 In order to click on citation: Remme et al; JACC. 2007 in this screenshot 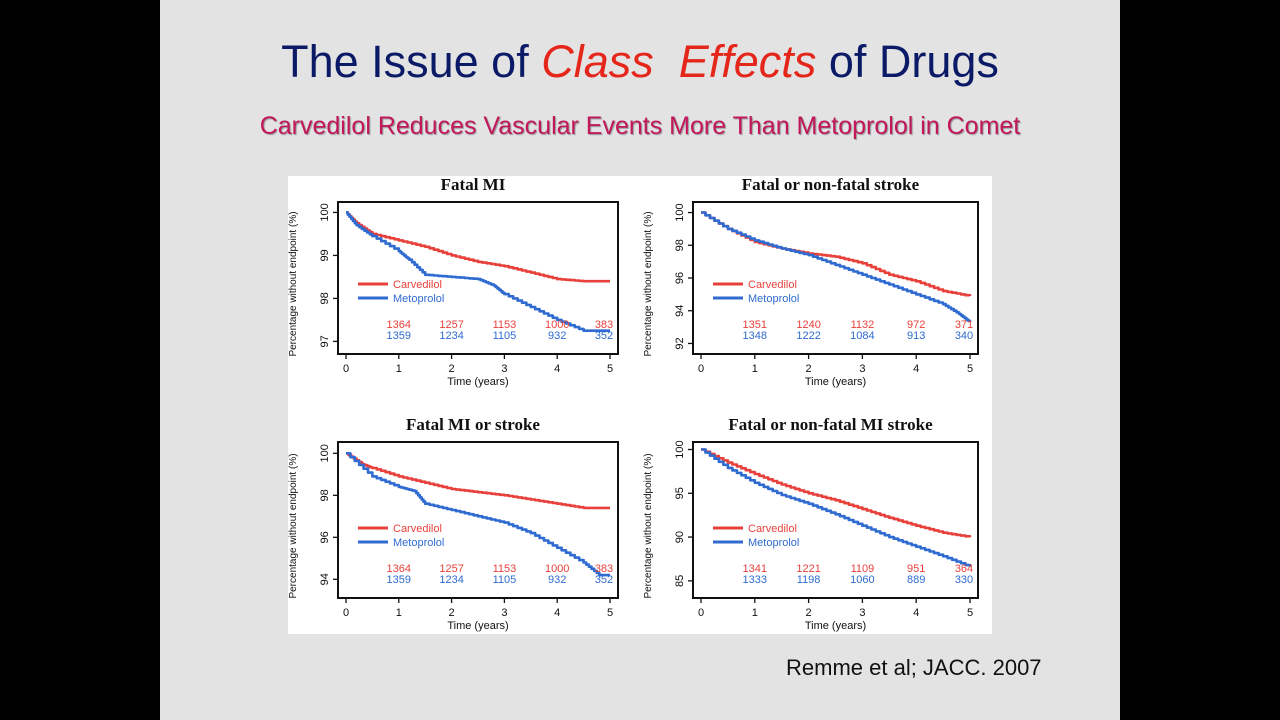, I will do `click(914, 667)`.